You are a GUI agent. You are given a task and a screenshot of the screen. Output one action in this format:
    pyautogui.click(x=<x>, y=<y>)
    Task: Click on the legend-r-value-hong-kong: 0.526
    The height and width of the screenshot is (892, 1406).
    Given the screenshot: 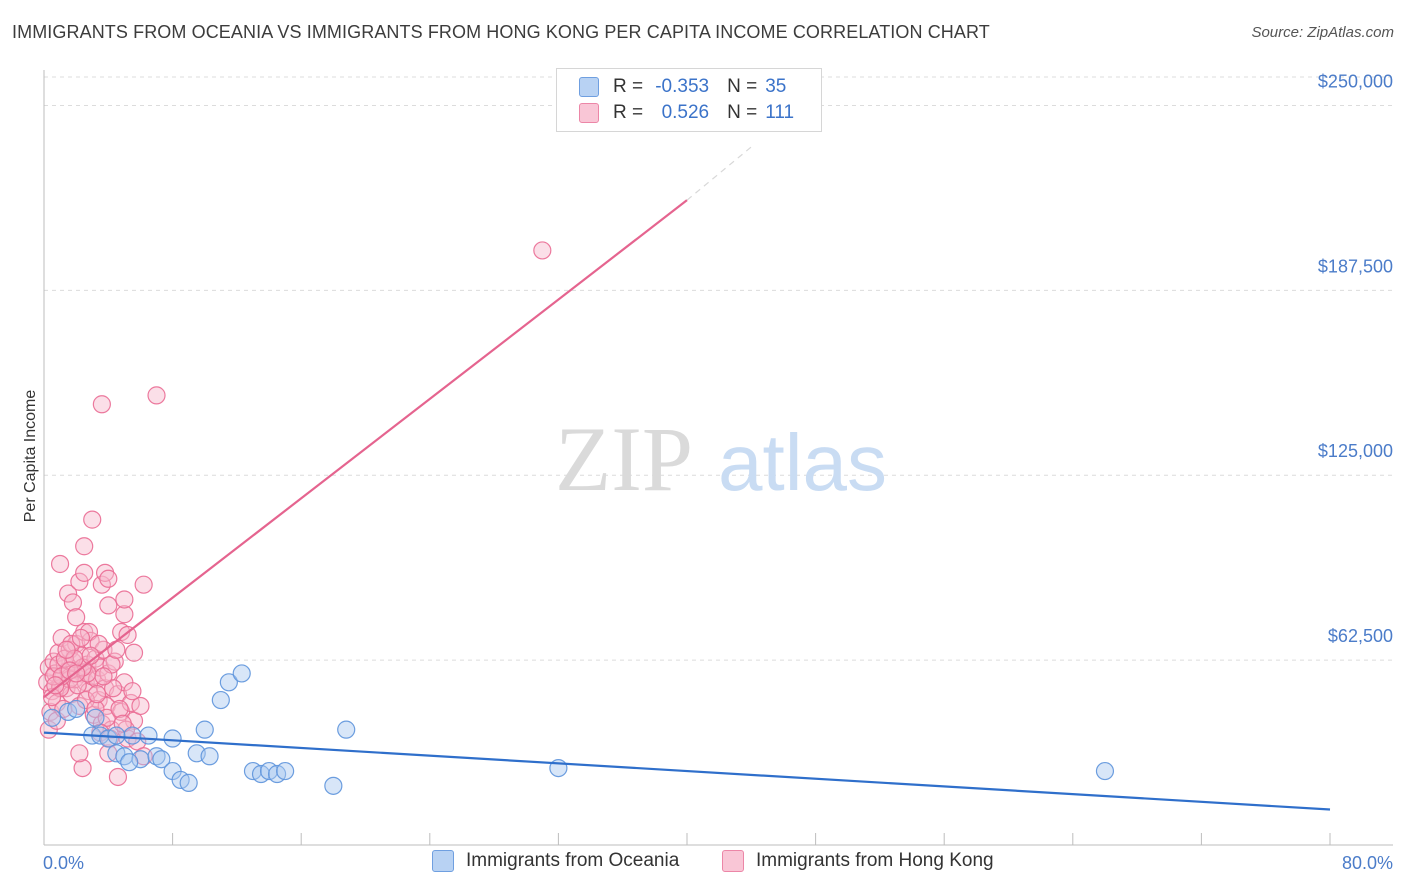 What is the action you would take?
    pyautogui.click(x=685, y=112)
    